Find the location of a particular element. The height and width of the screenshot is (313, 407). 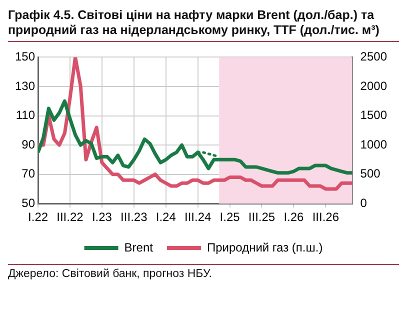

y-tick-label: 70 is located at coordinates (29, 173).